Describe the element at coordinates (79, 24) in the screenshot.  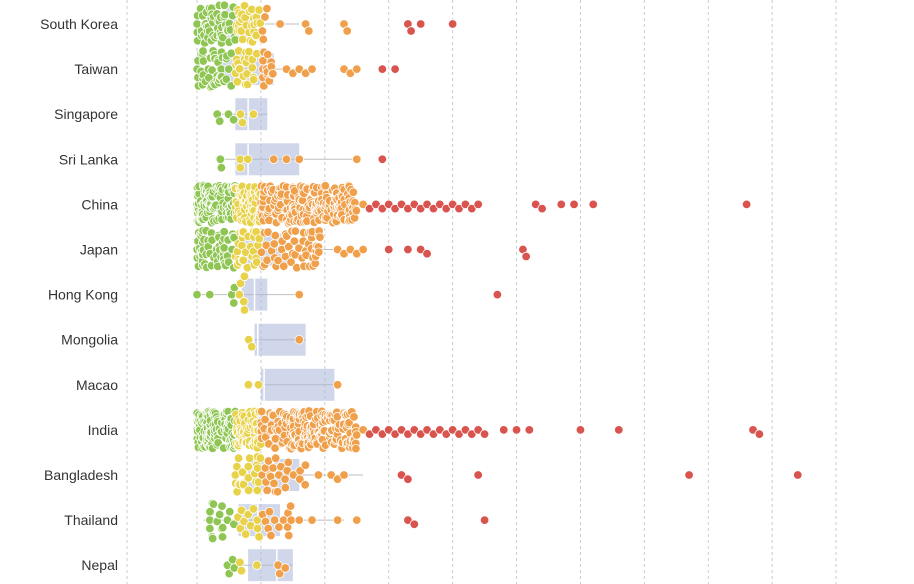
I see `category-label: South Korea` at that location.